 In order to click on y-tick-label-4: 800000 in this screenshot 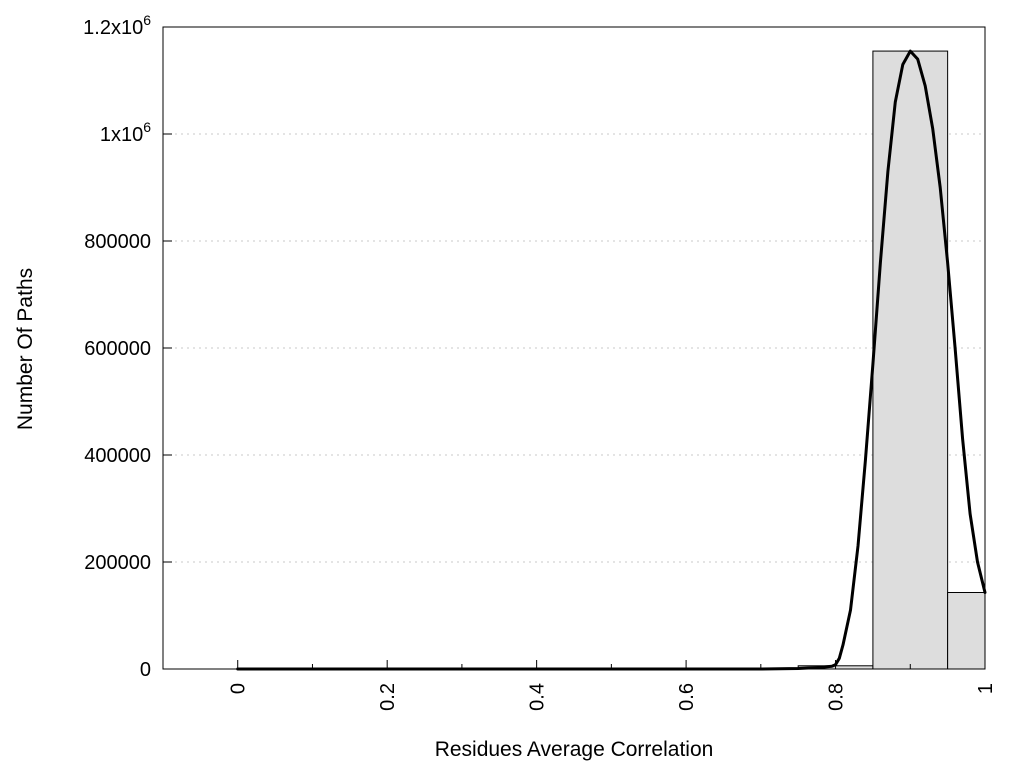, I will do `click(117, 242)`.